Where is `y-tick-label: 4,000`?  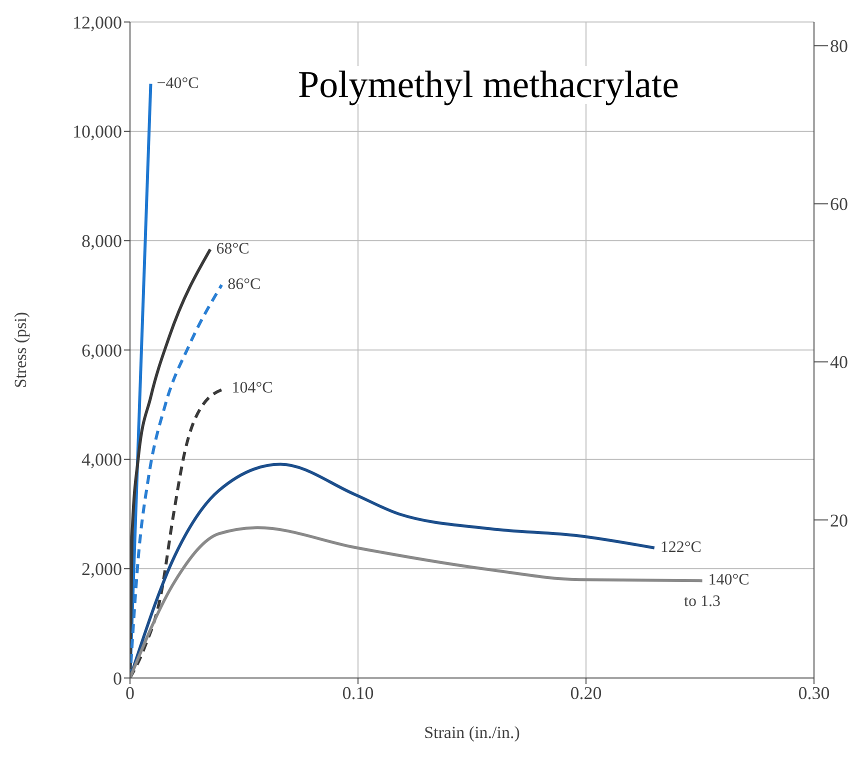
y-tick-label: 4,000 is located at coordinates (102, 460).